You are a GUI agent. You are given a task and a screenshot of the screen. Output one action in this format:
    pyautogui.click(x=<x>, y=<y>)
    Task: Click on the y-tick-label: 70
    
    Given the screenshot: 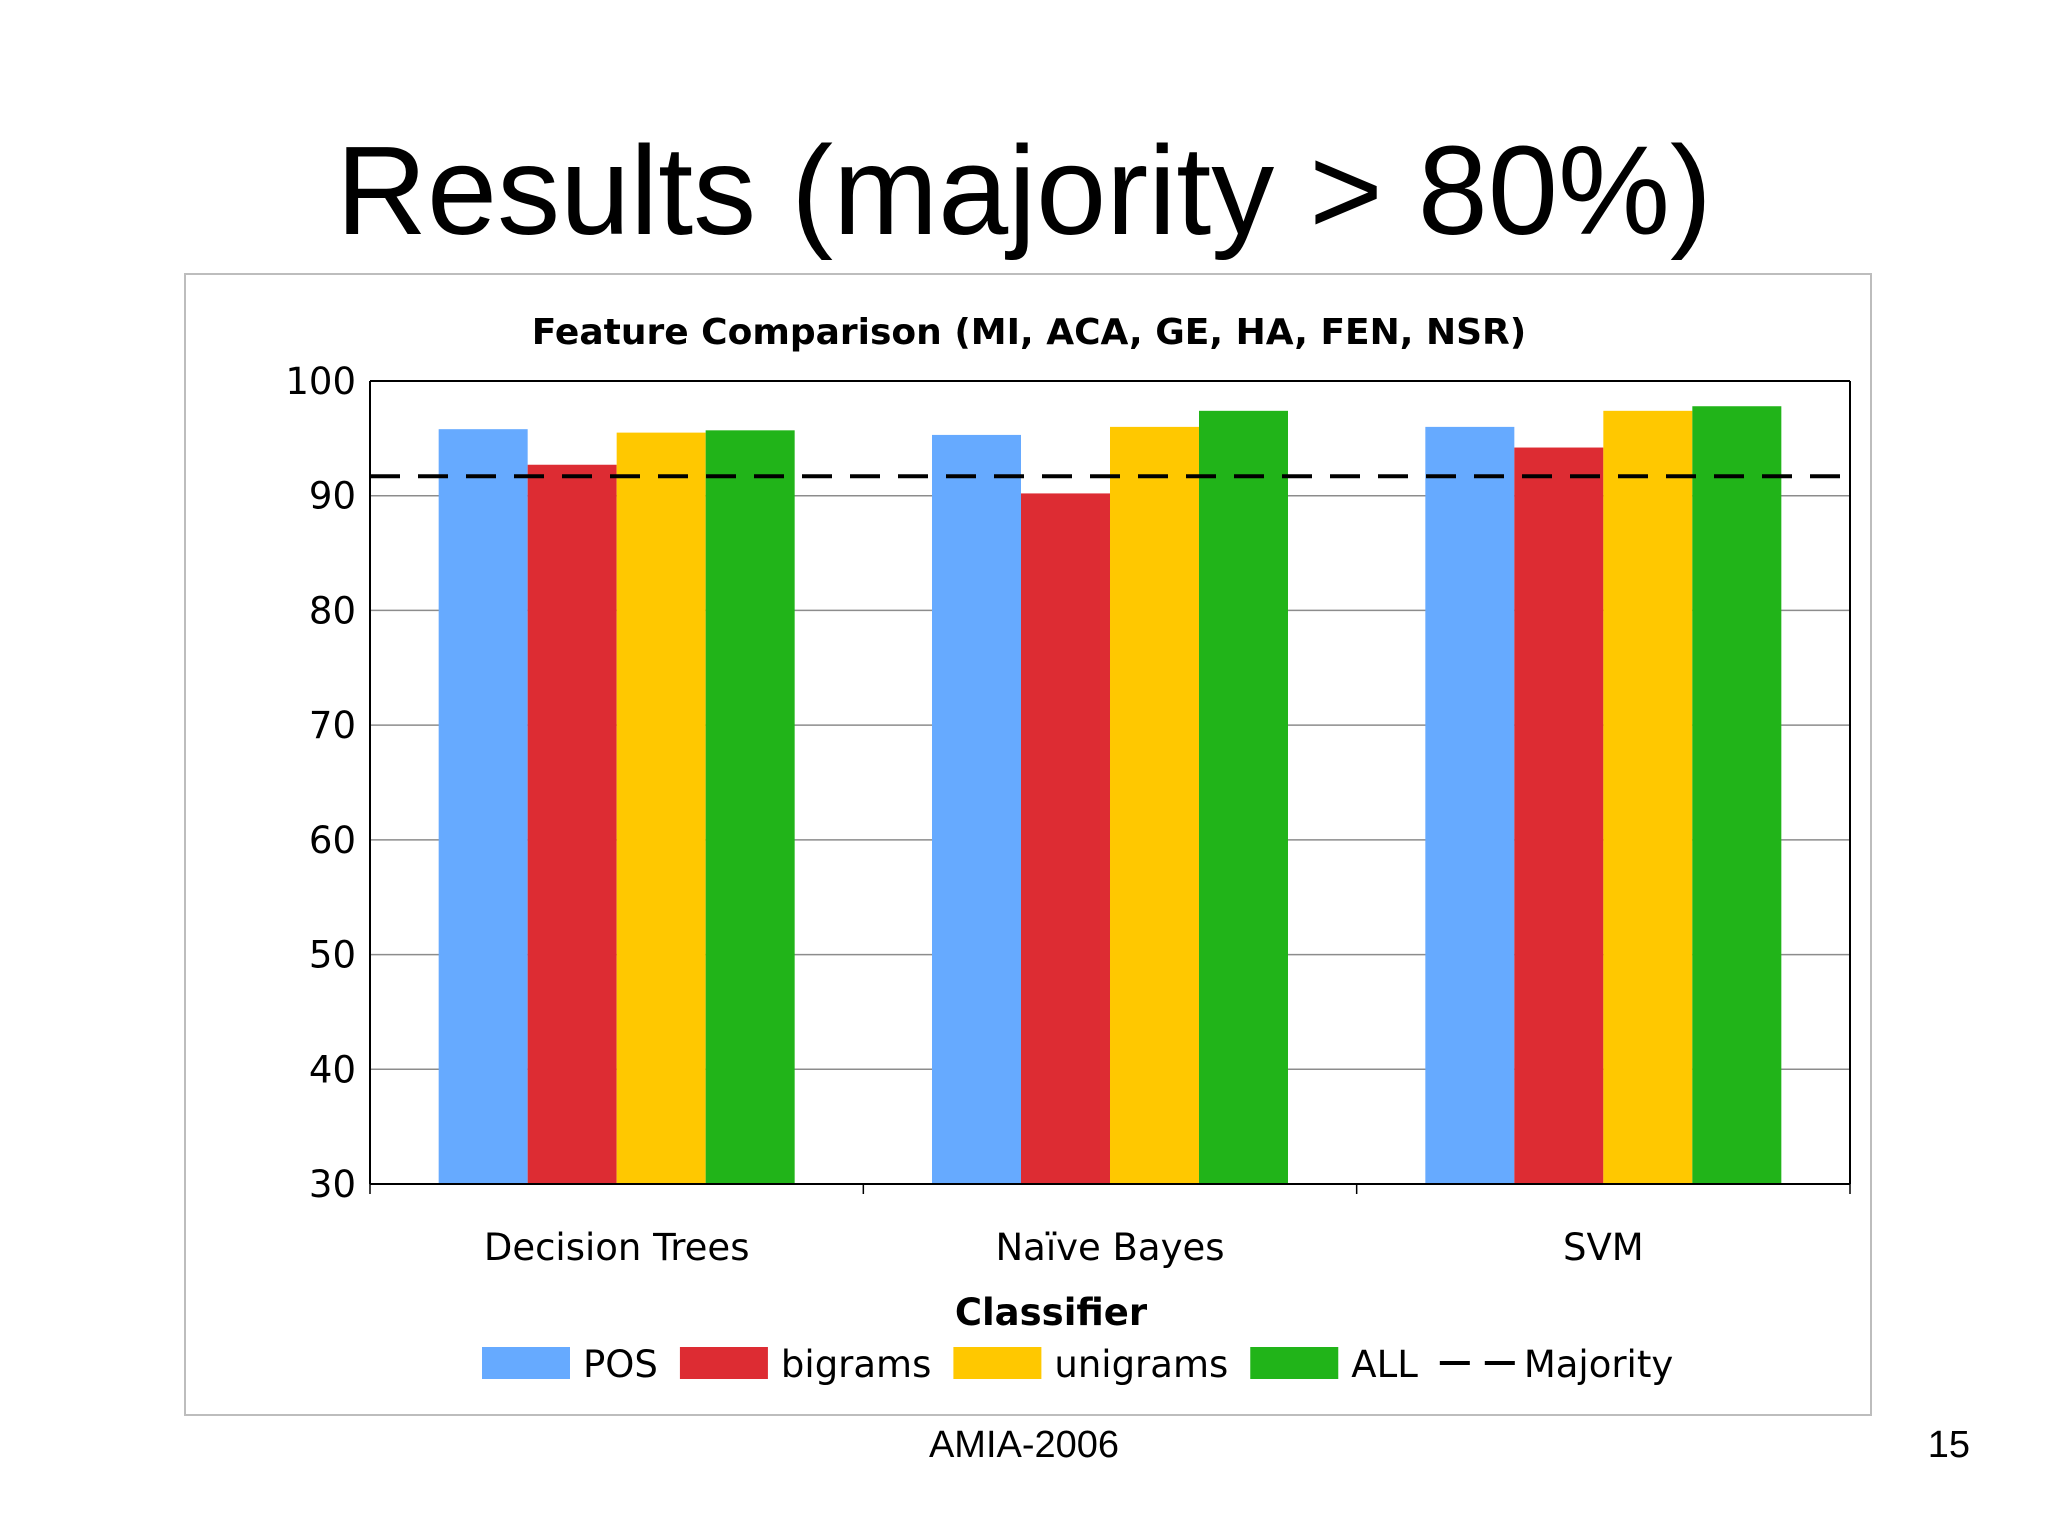 What is the action you would take?
    pyautogui.click(x=332, y=725)
    